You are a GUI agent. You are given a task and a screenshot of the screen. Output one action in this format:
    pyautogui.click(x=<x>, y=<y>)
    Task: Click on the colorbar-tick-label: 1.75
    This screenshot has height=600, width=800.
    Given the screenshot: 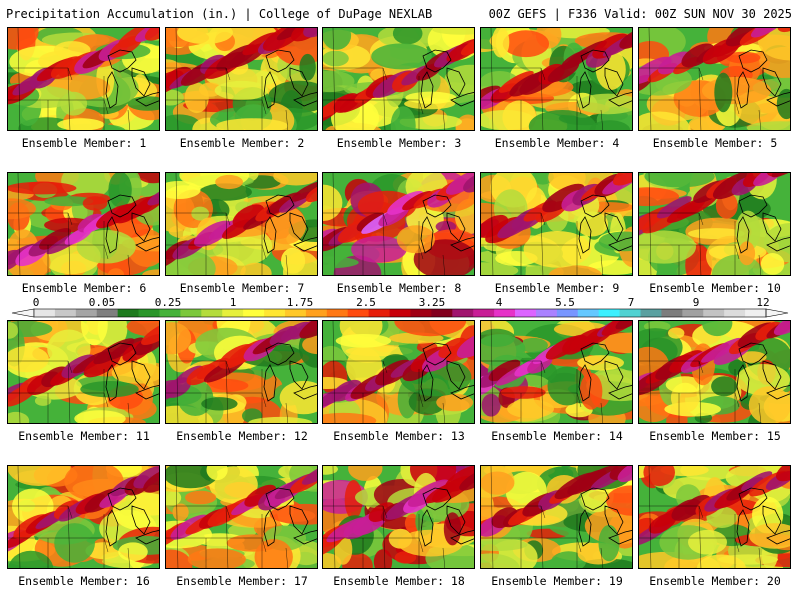 What is the action you would take?
    pyautogui.click(x=300, y=302)
    